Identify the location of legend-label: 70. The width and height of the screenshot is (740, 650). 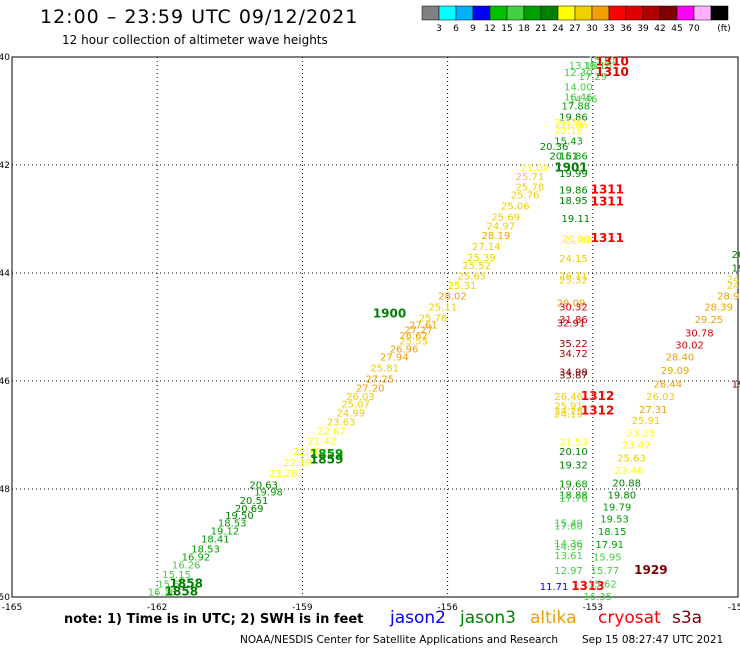
(694, 29).